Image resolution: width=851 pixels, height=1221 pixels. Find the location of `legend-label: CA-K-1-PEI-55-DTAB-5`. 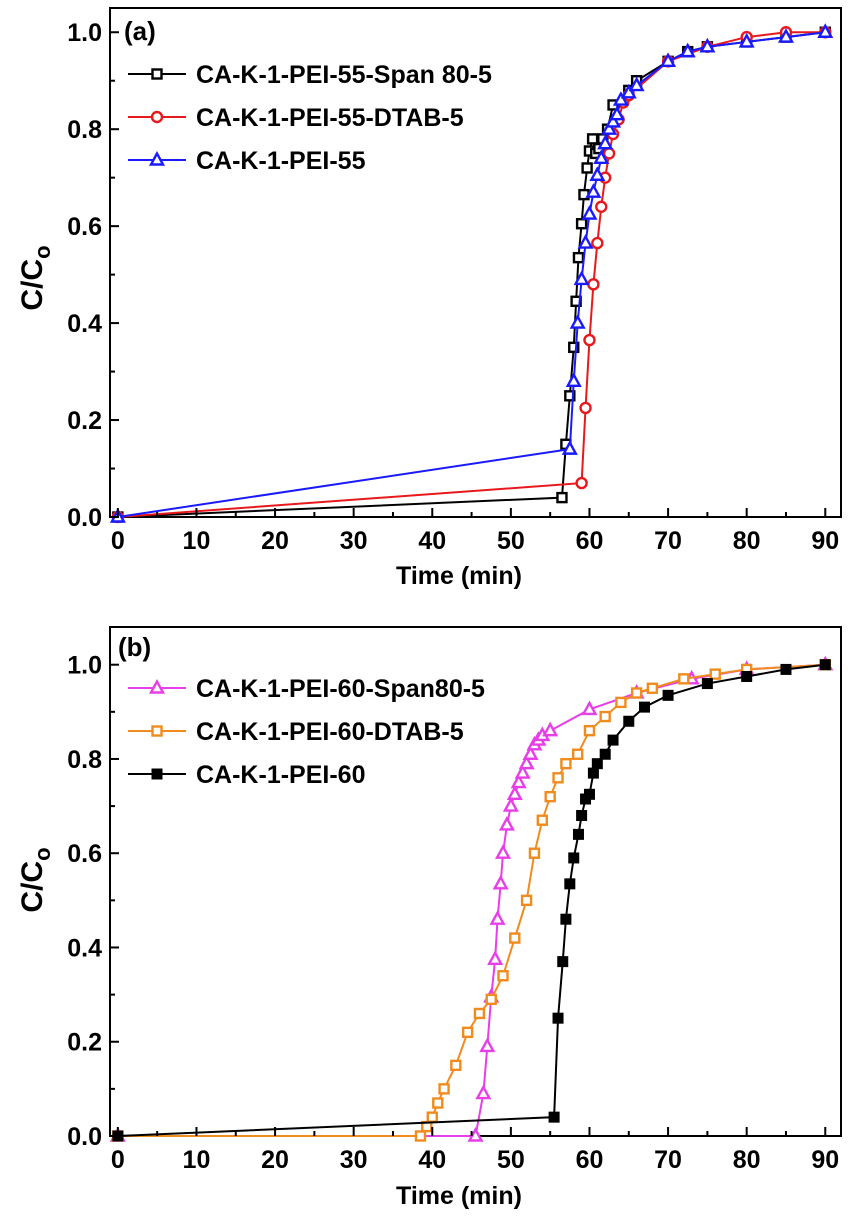

legend-label: CA-K-1-PEI-55-DTAB-5 is located at coordinates (330, 118).